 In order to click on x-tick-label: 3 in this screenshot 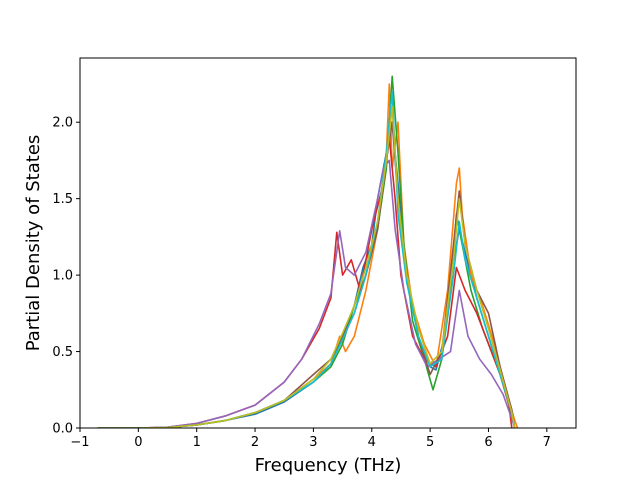, I will do `click(313, 442)`.